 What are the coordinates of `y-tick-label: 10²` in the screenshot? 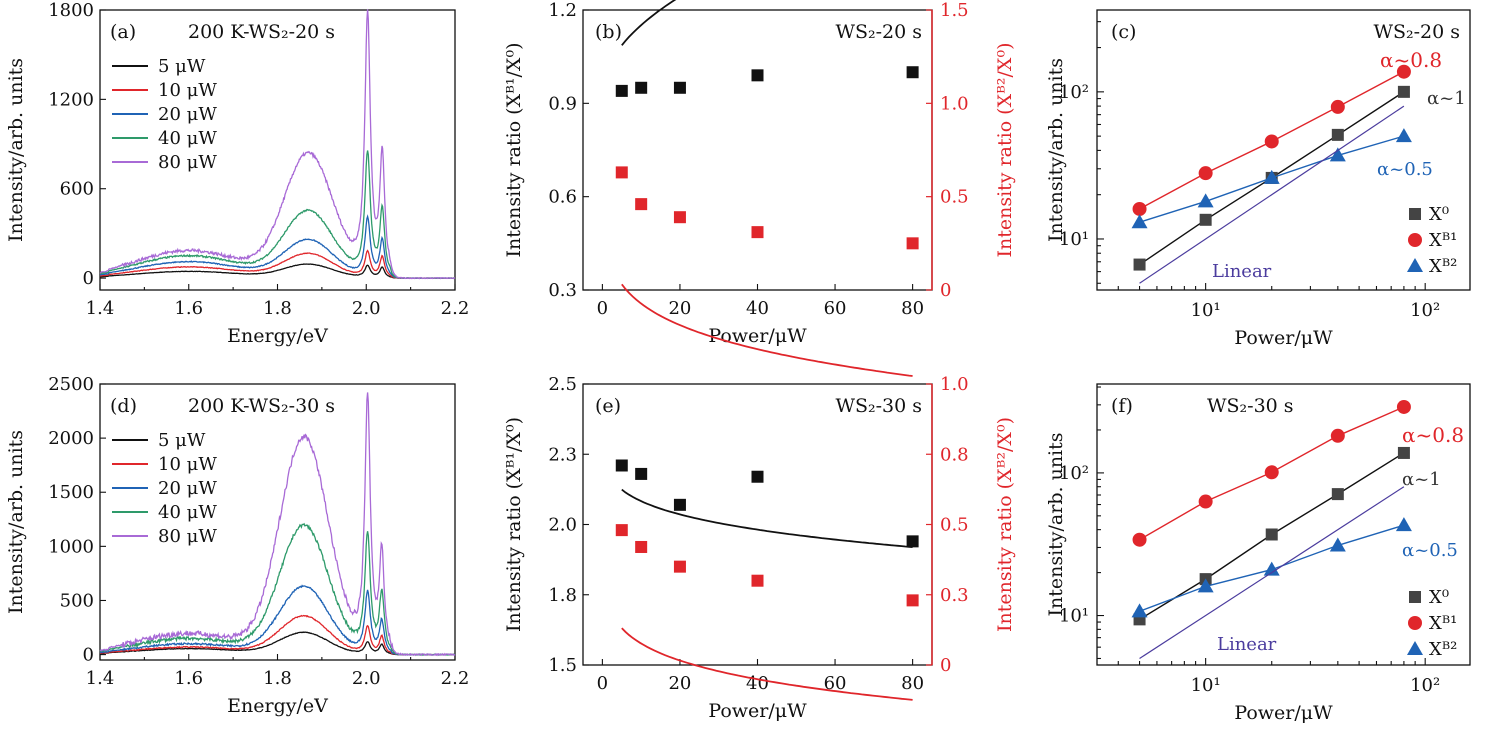 It's located at (1074, 92).